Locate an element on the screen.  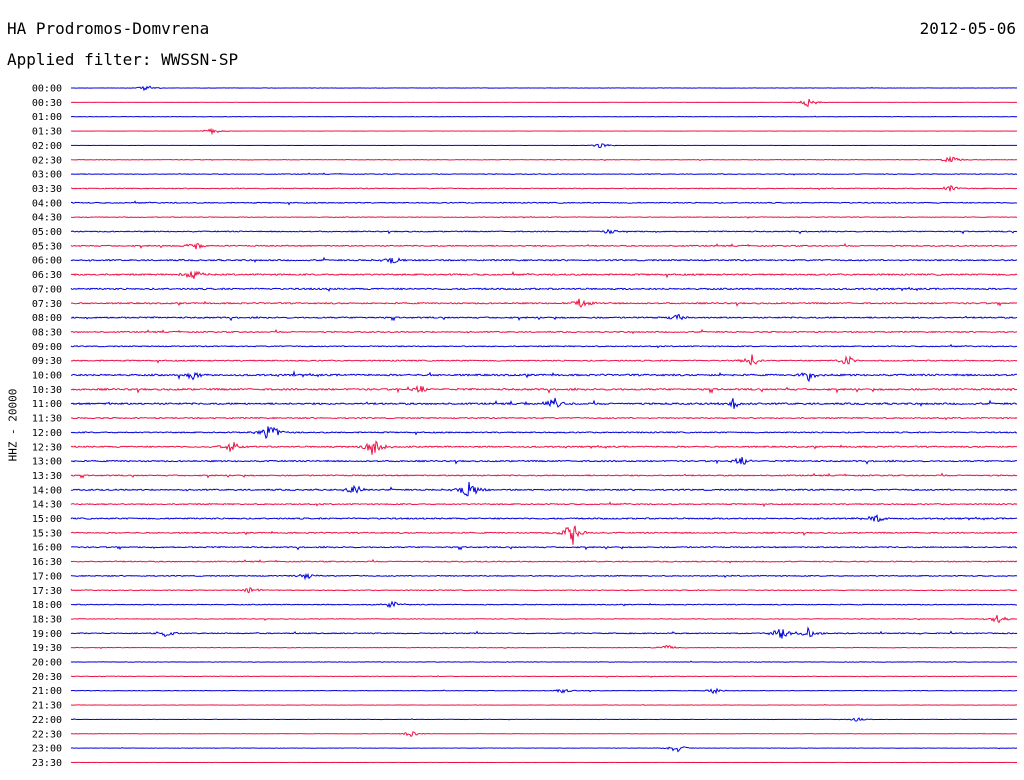
time-tick-label: 01:00 is located at coordinates (47, 117).